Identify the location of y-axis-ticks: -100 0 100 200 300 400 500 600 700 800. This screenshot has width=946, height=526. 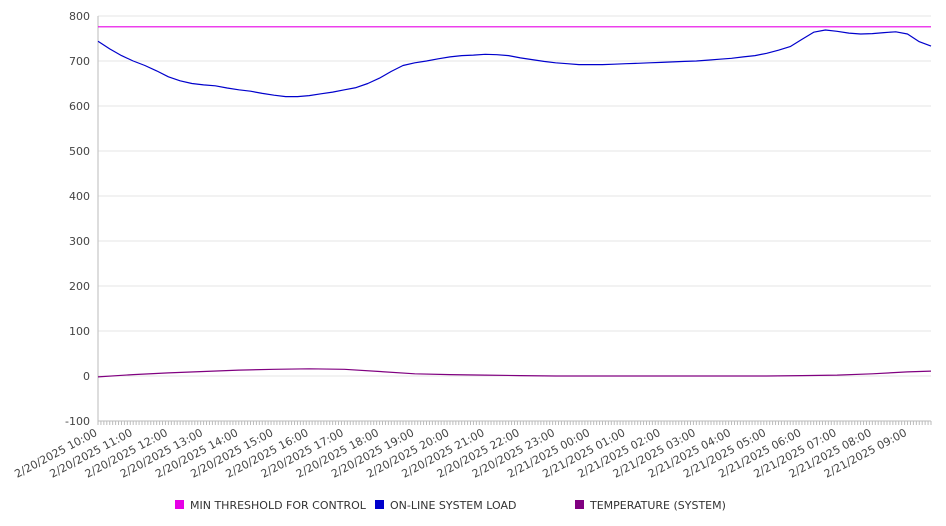
(77, 219).